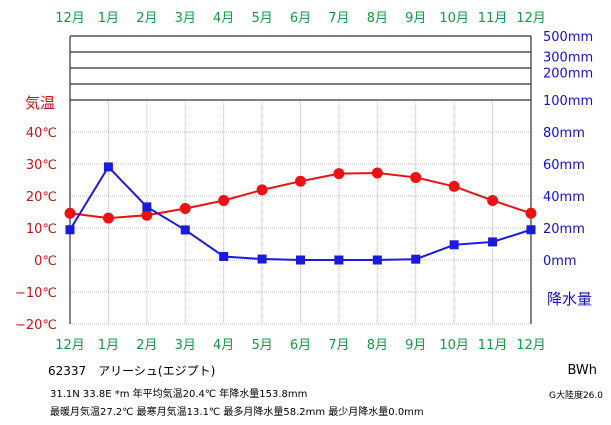  Describe the element at coordinates (41, 197) in the screenshot. I see `left-tick-label: 20℃` at that location.